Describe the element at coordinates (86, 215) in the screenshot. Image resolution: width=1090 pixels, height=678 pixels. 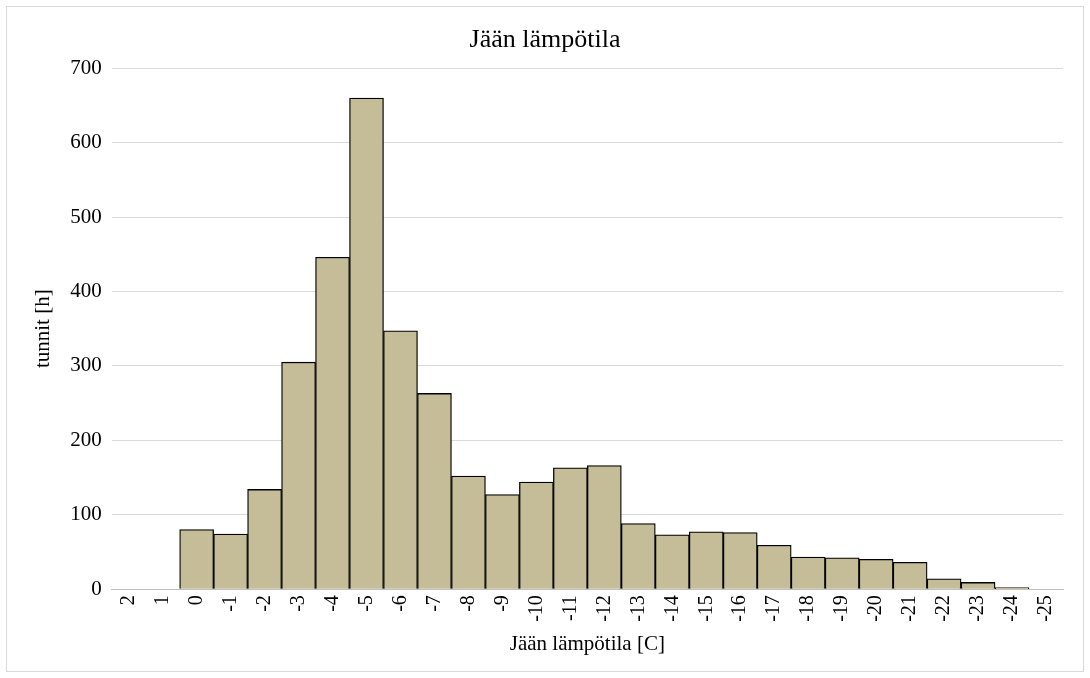
I see `y-tick-label: 500` at that location.